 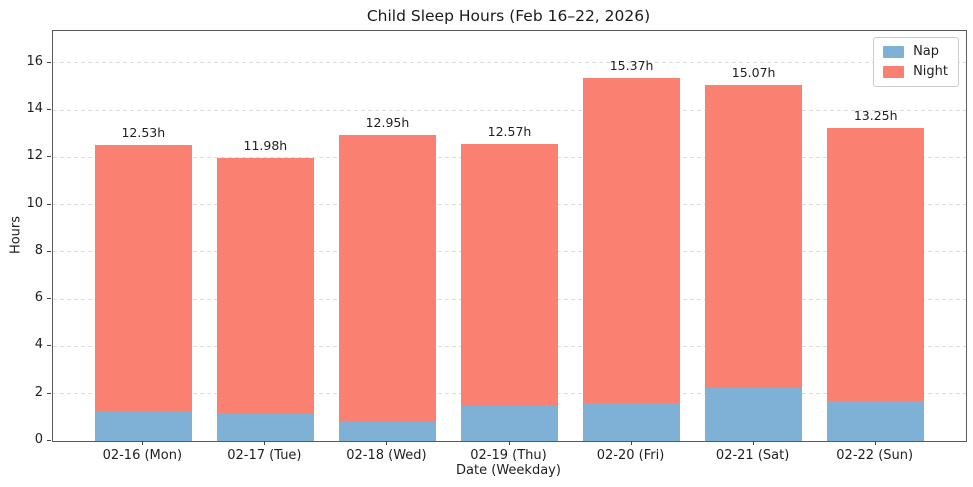 What do you see at coordinates (926, 51) in the screenshot?
I see `legend-label-nap: Nap` at bounding box center [926, 51].